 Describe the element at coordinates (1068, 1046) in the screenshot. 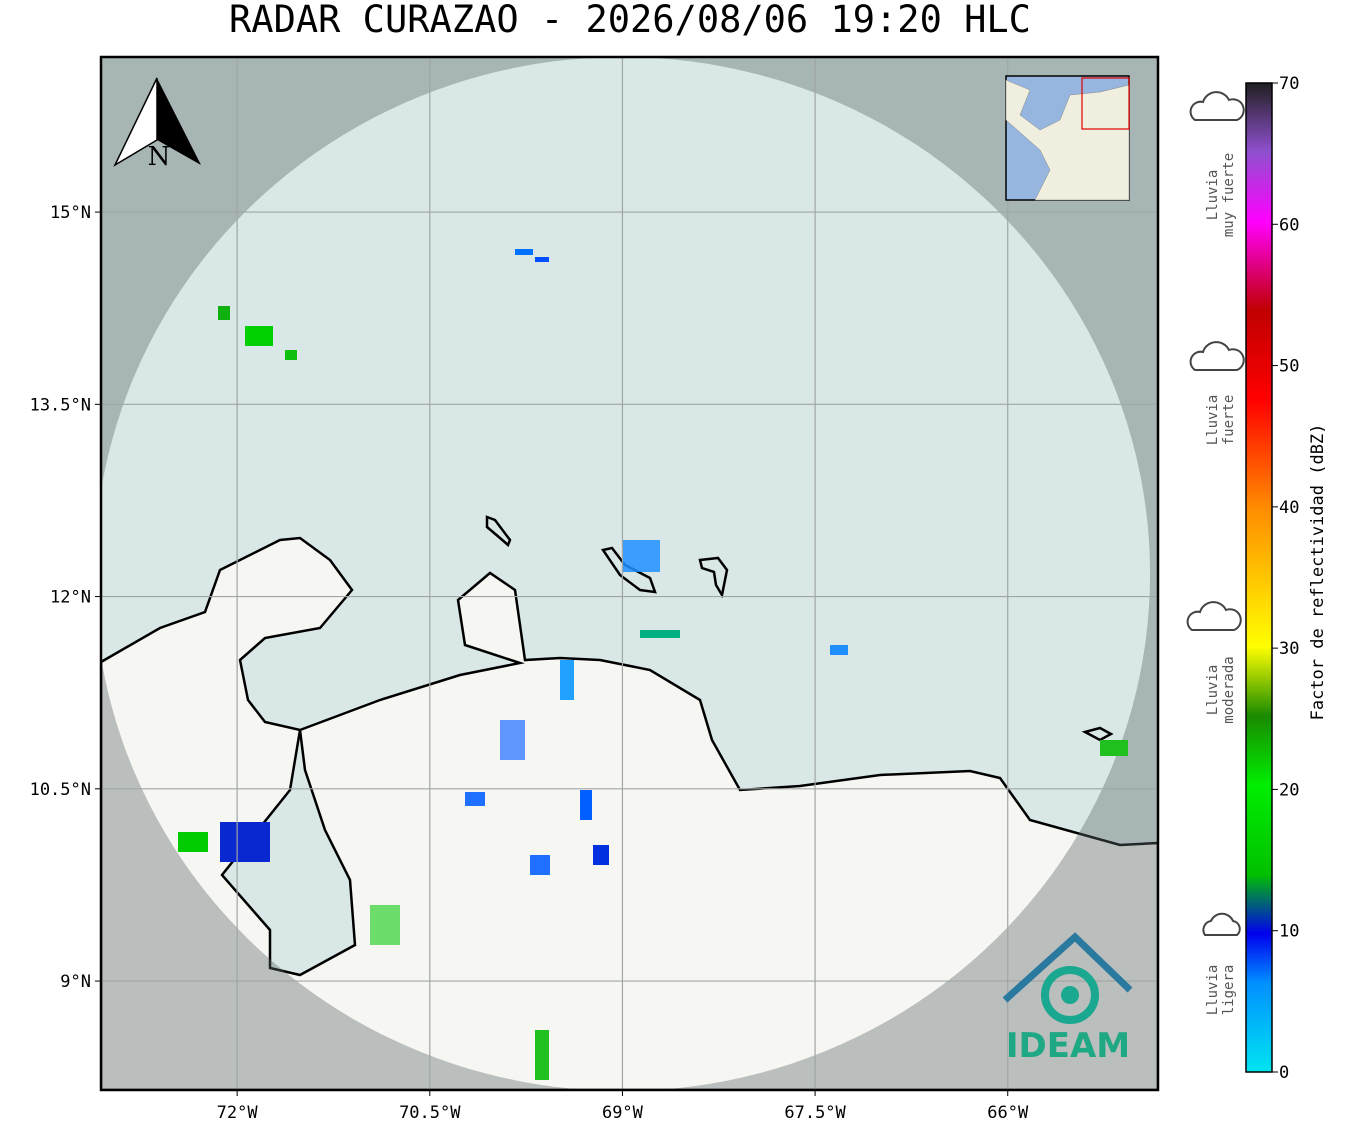

I see `logo-text: IDEAM` at that location.